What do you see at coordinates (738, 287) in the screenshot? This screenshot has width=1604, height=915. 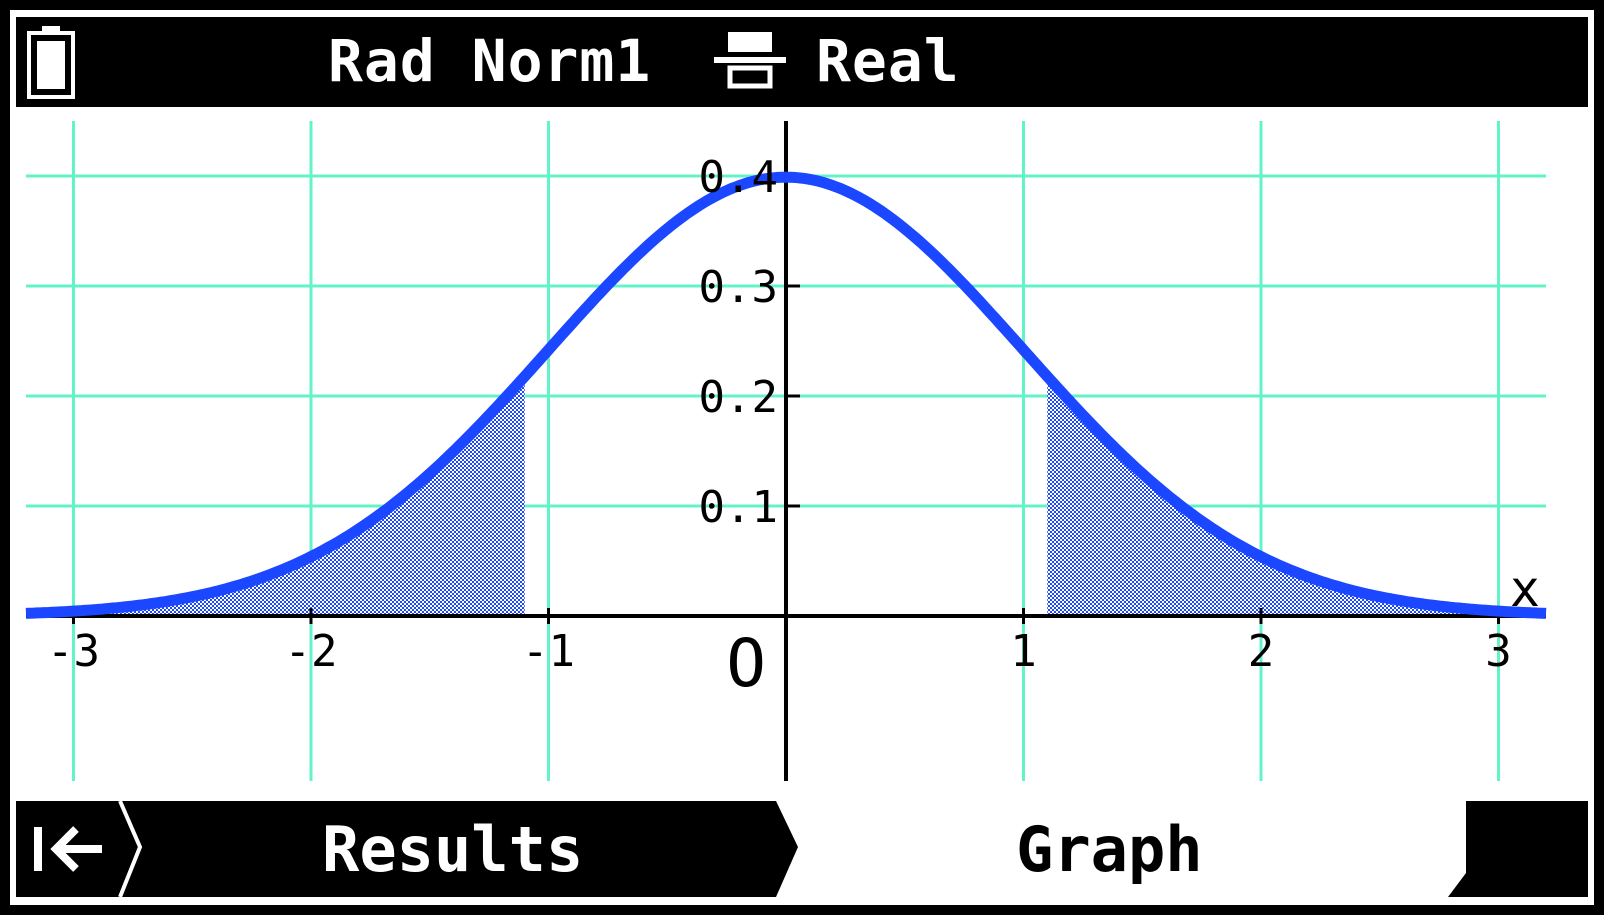 I see `y-tick-label: 0.3` at bounding box center [738, 287].